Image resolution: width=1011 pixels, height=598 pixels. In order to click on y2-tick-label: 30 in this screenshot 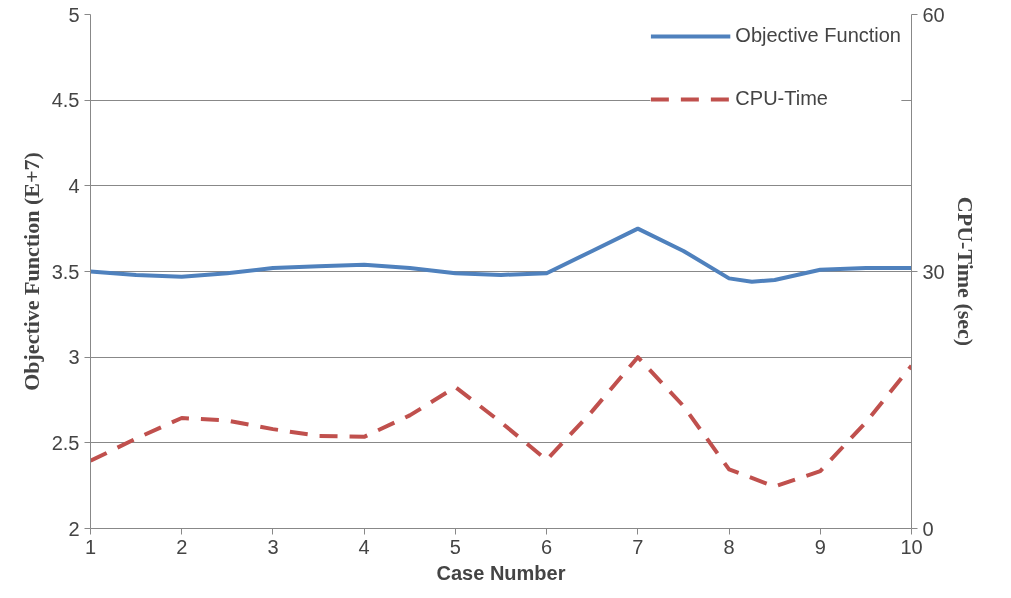, I will do `click(933, 271)`.